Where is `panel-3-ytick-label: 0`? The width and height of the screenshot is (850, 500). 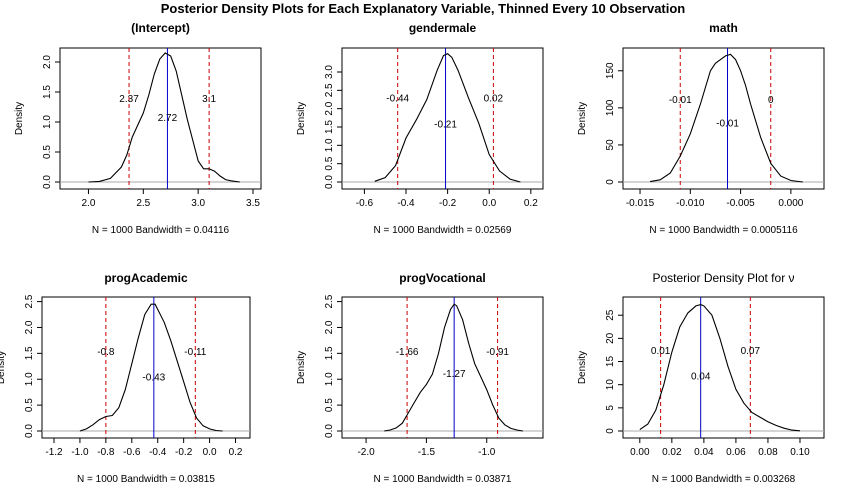
panel-3-ytick-label: 0 is located at coordinates (610, 182).